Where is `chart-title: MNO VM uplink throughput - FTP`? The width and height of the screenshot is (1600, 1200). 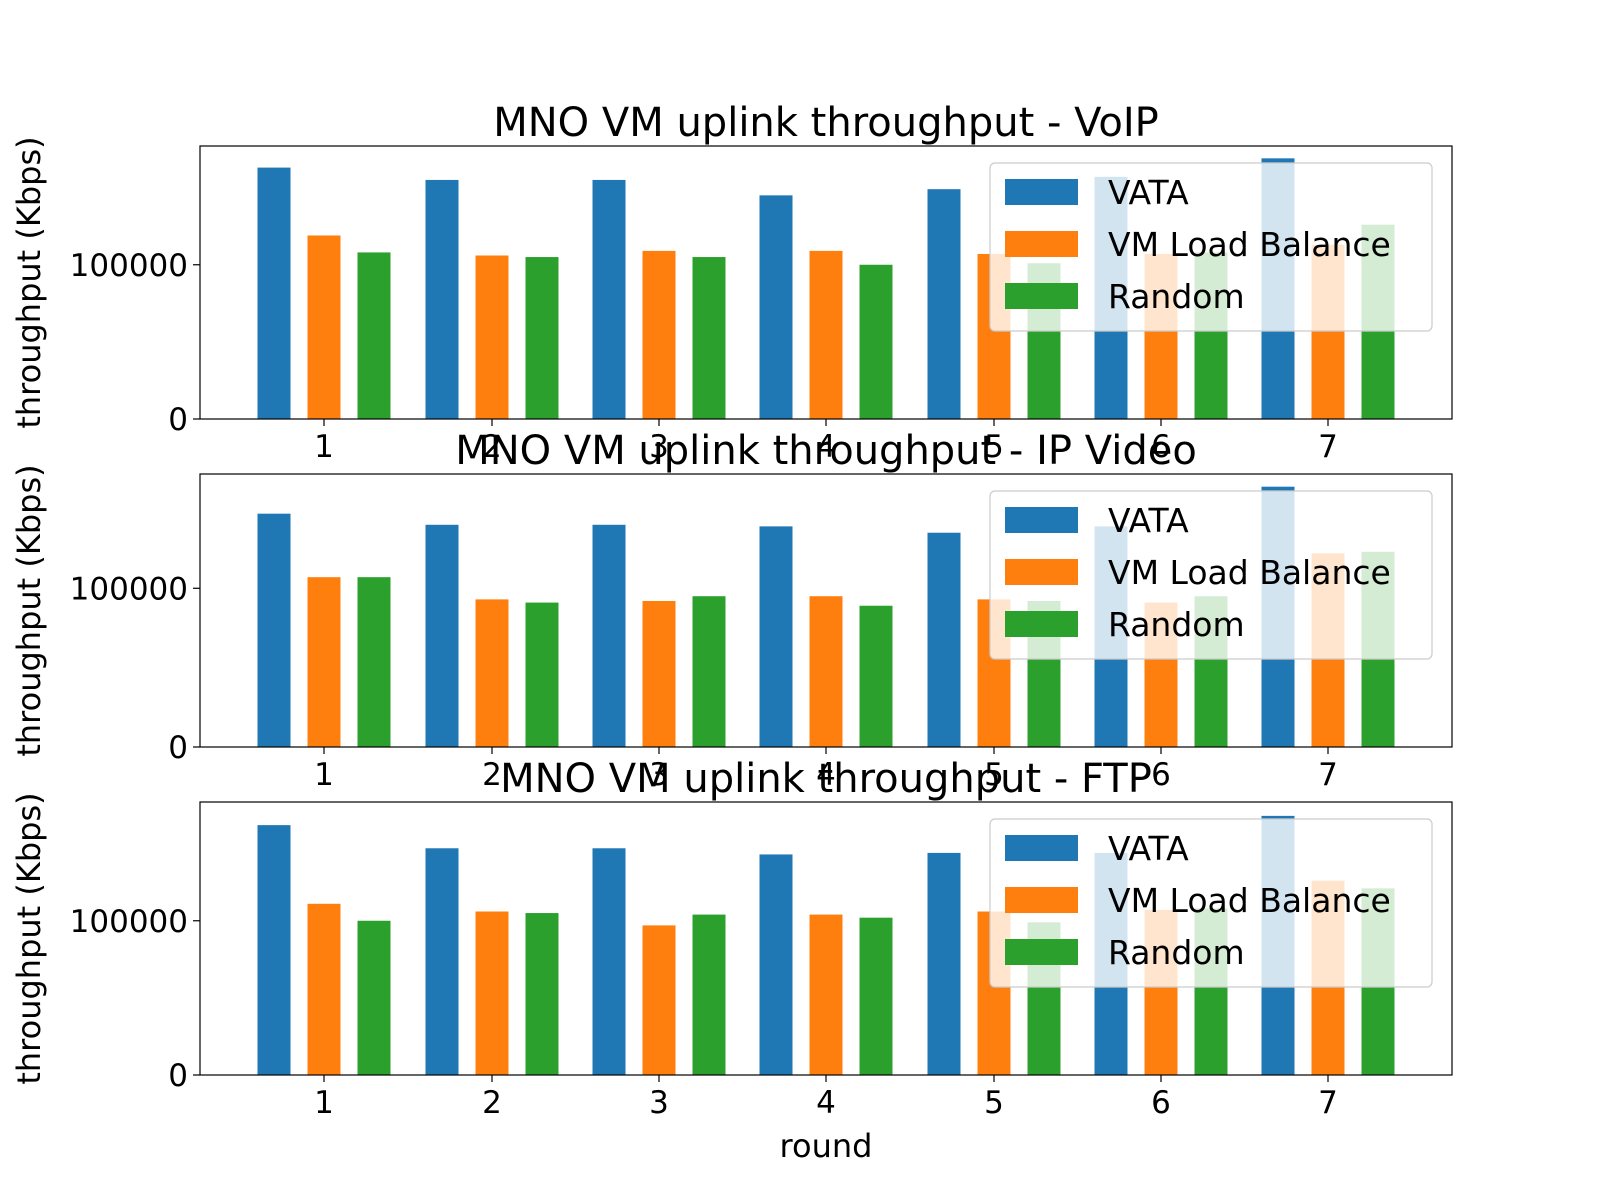 chart-title: MNO VM uplink throughput - FTP is located at coordinates (826, 779).